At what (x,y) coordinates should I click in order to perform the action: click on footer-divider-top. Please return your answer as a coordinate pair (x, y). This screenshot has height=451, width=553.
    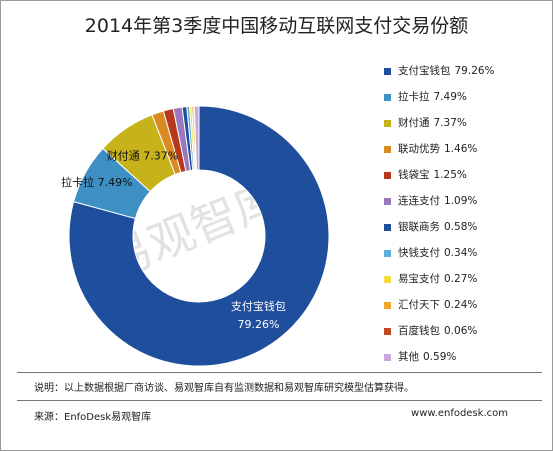
    Looking at the image, I should click on (279, 372).